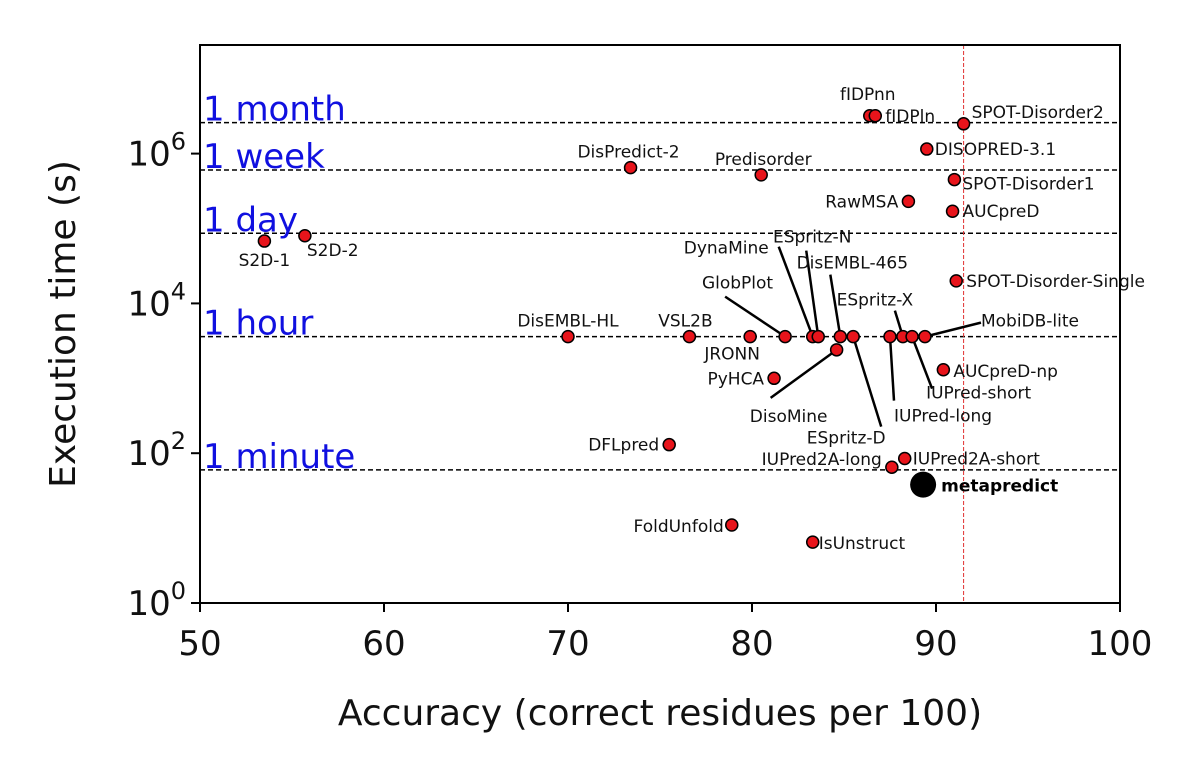  Describe the element at coordinates (1030, 322) in the screenshot. I see `label-mobidb-lite: MobiDB-lite` at that location.